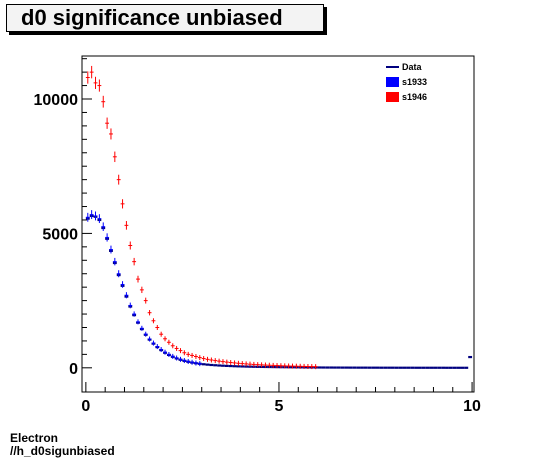  I want to click on chart-title: d0 significance unbiased, so click(165, 18).